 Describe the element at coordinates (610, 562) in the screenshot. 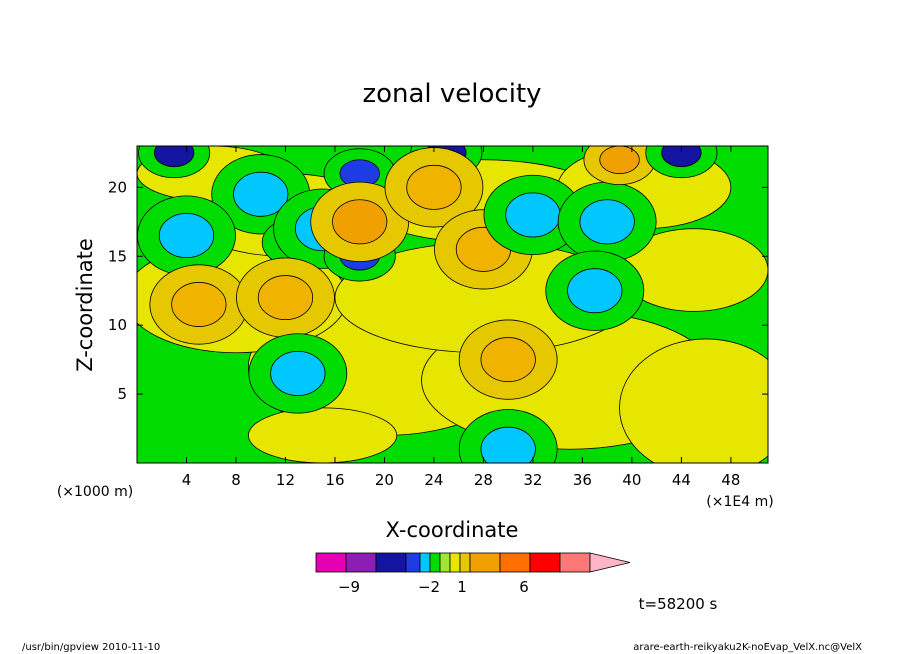

I see `colorbar-arrow` at that location.